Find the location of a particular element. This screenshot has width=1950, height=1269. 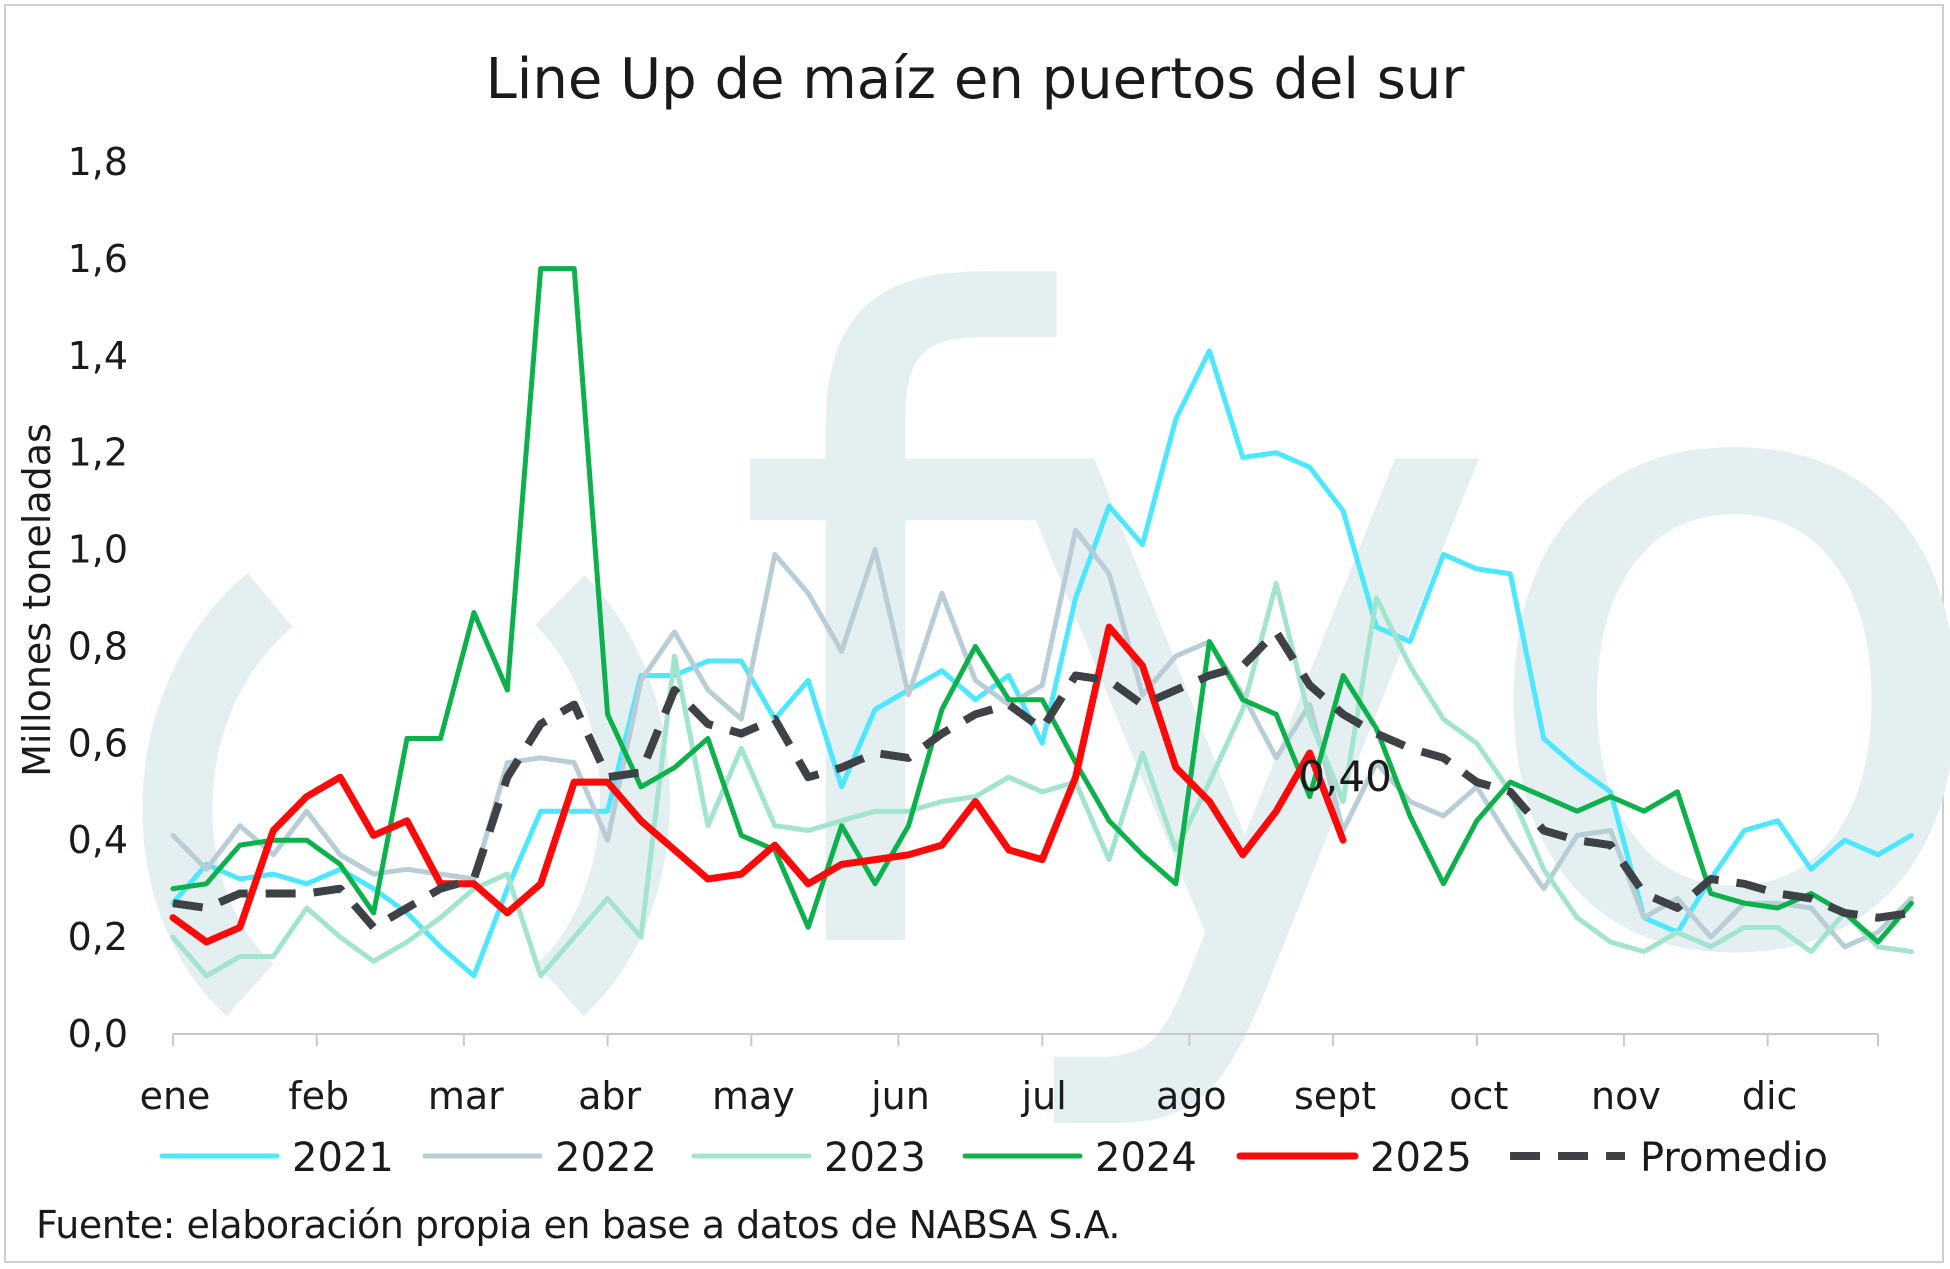

legend-label-2025: 2025 is located at coordinates (1421, 1158).